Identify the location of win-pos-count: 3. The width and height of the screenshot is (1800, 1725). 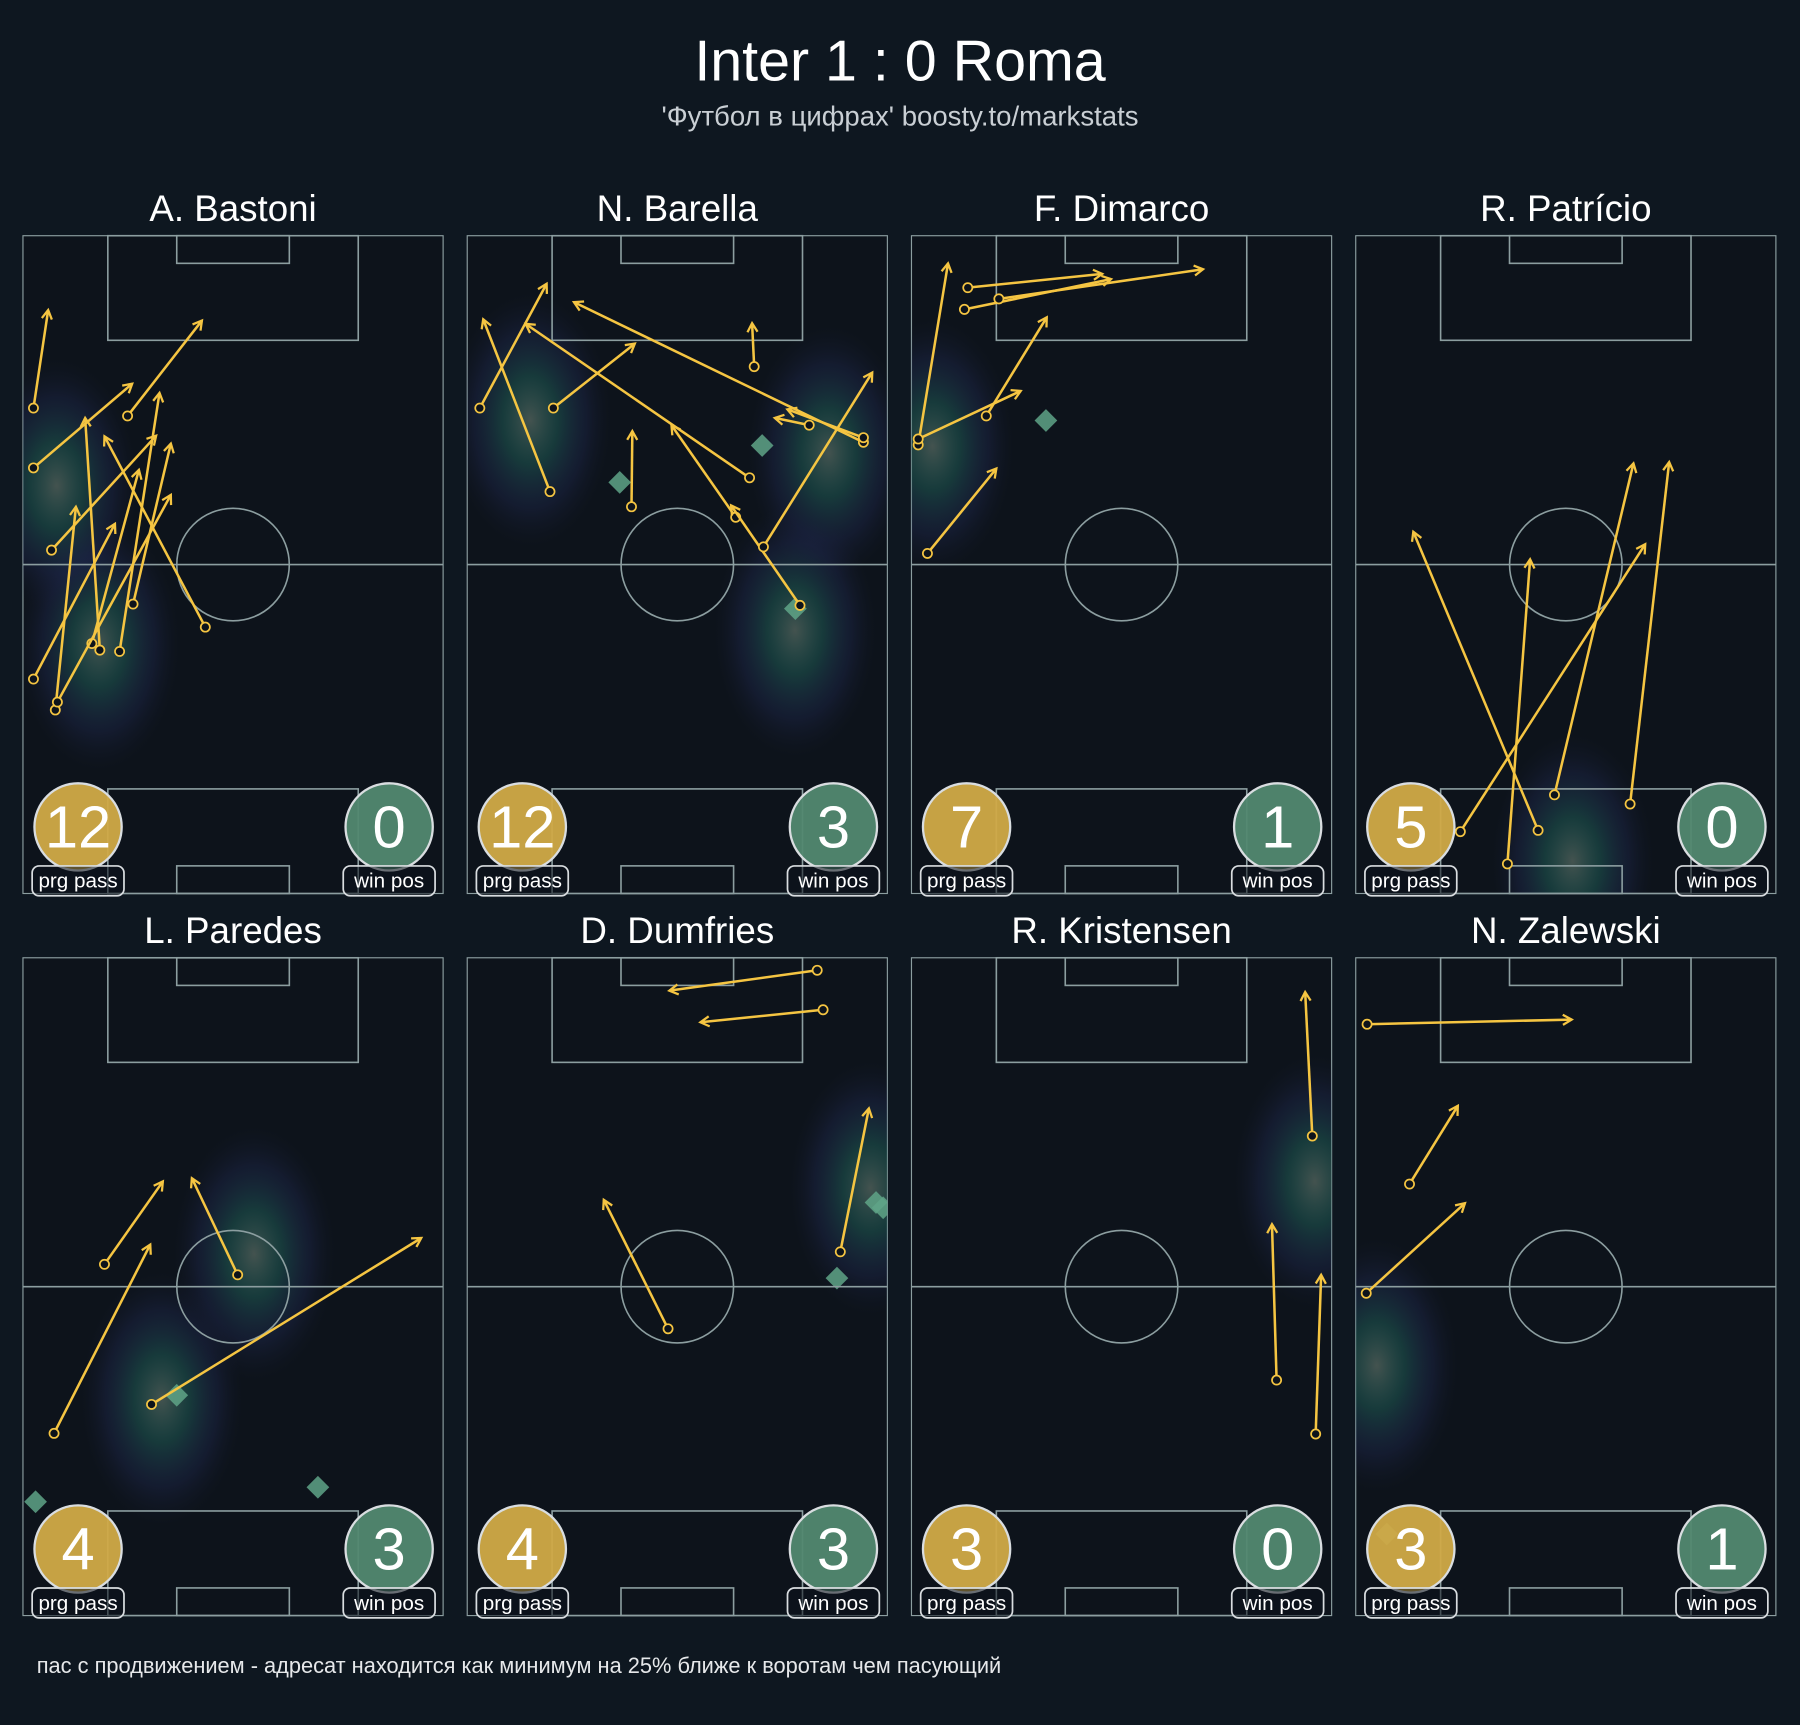
(833, 827).